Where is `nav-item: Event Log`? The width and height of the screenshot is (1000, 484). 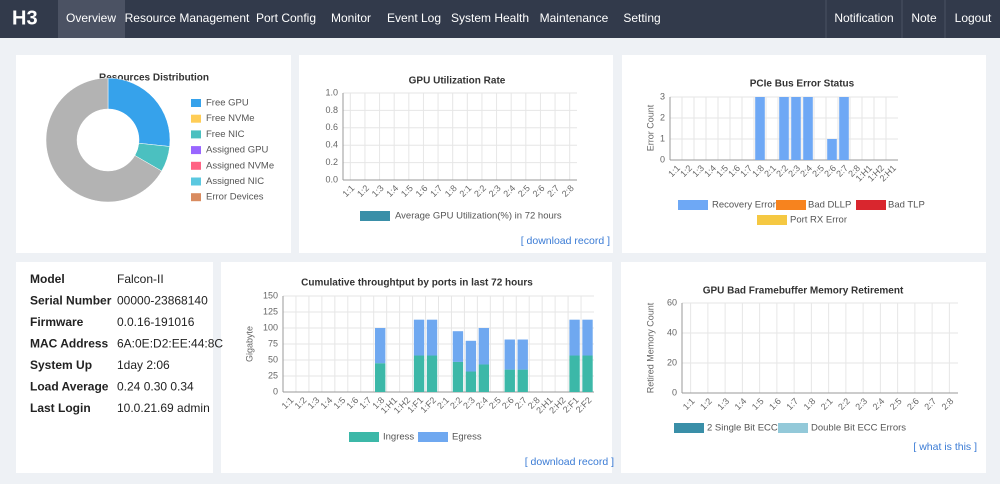 nav-item: Event Log is located at coordinates (414, 18).